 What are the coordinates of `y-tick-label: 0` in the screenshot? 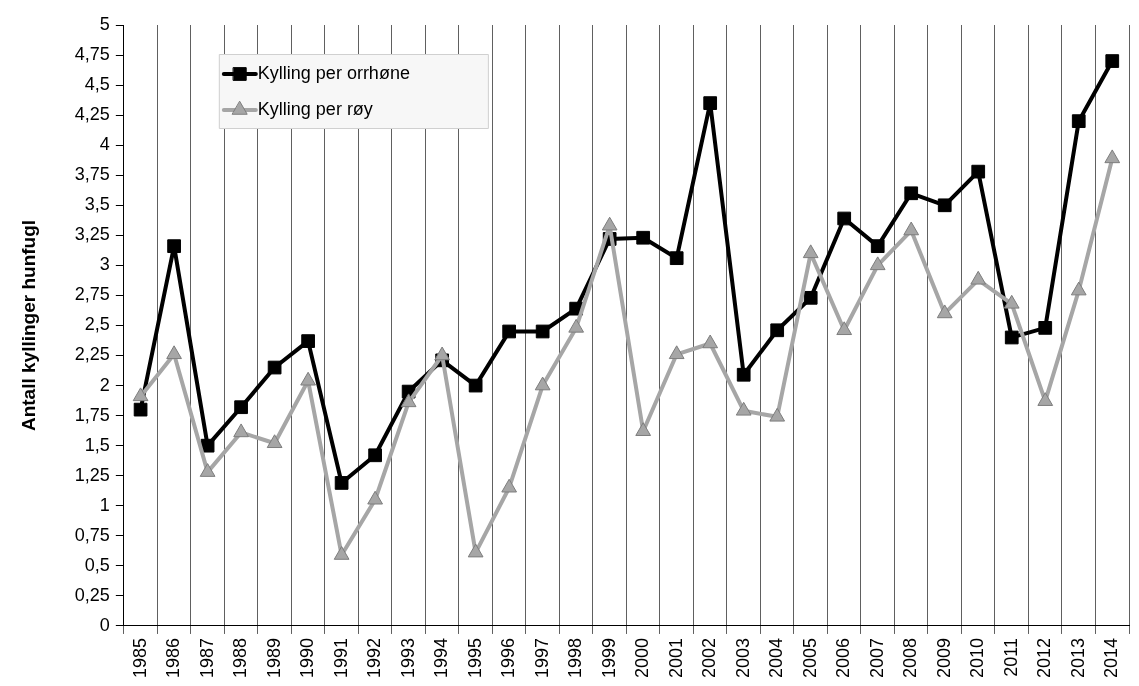 It's located at (104, 624).